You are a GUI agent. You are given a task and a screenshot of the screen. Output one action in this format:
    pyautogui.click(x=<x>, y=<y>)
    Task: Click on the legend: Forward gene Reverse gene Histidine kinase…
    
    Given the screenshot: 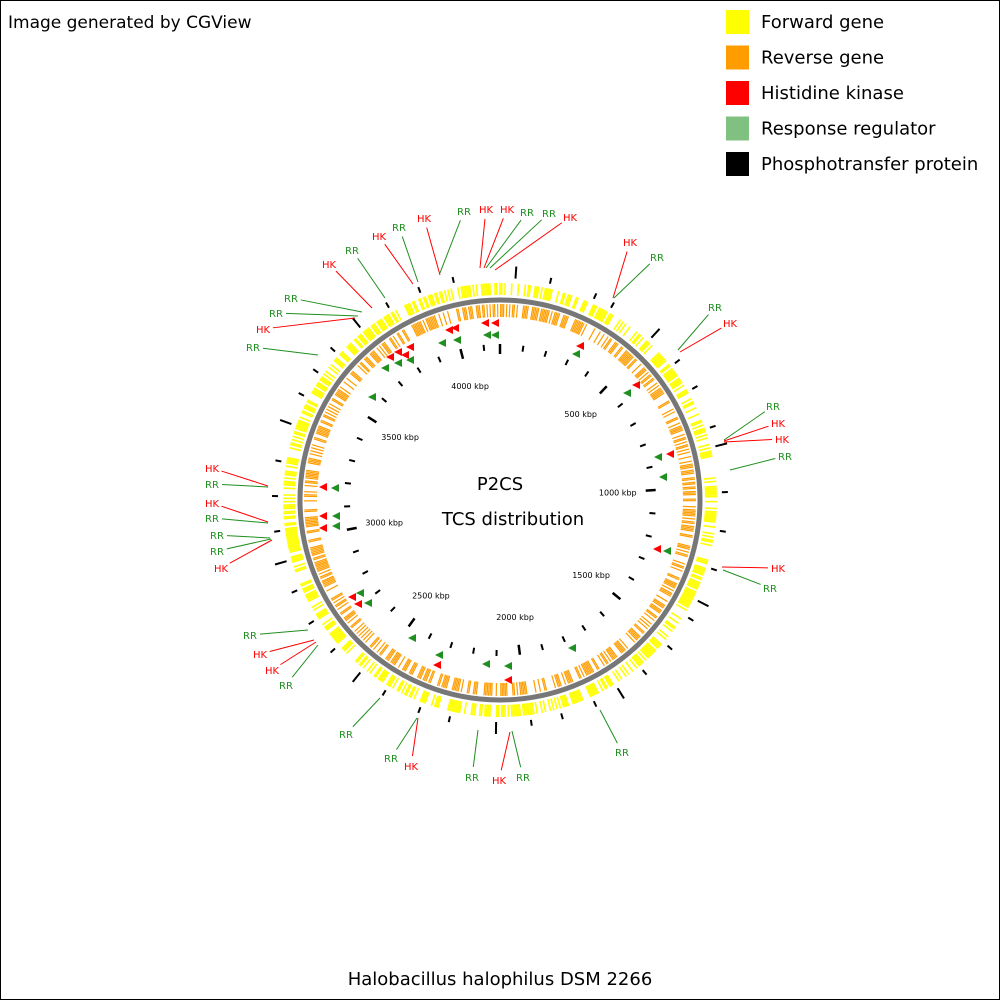 What is the action you would take?
    pyautogui.click(x=852, y=93)
    